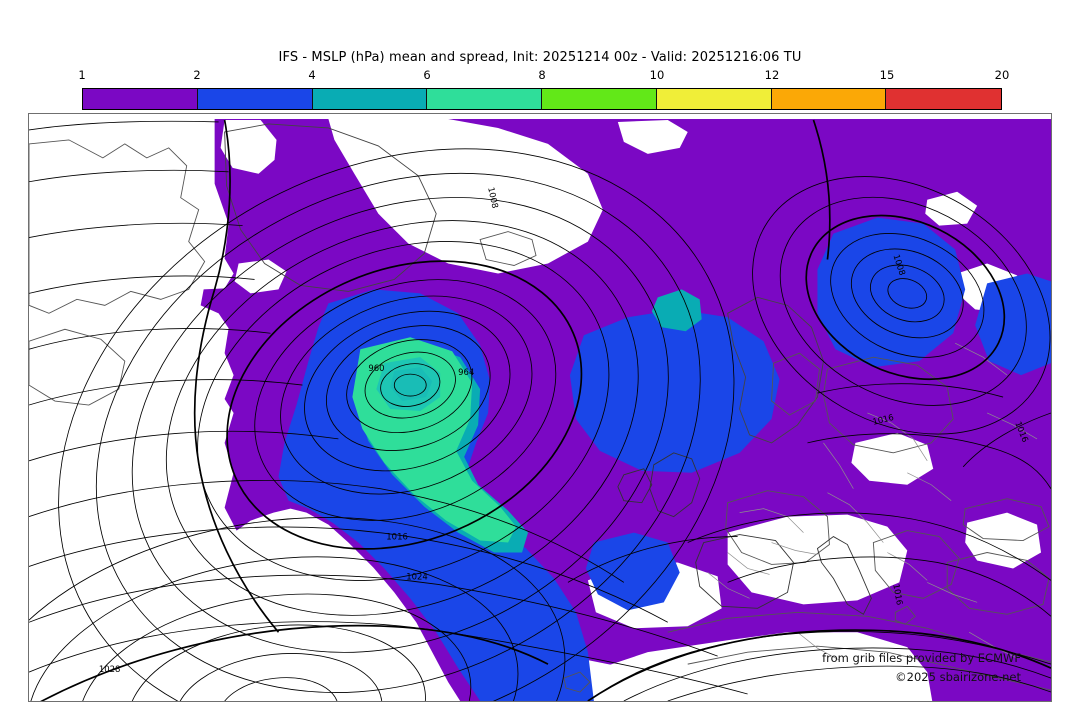 The image size is (1080, 718). What do you see at coordinates (1002, 75) in the screenshot?
I see `colorbar-tick-20: 20` at bounding box center [1002, 75].